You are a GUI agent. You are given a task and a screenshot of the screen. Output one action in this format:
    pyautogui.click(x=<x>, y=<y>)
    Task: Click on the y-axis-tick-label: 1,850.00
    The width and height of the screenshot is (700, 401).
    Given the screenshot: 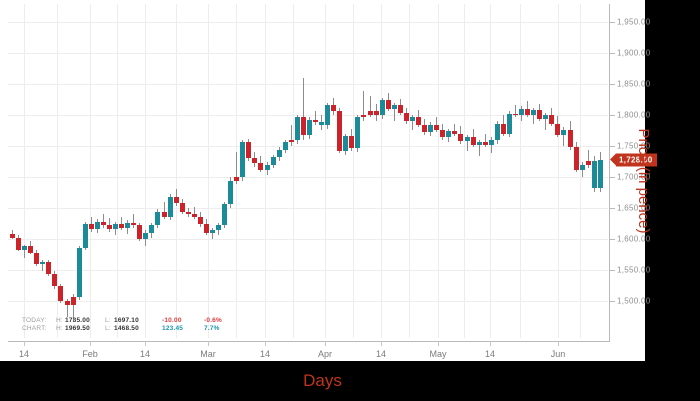 What is the action you would take?
    pyautogui.click(x=634, y=84)
    